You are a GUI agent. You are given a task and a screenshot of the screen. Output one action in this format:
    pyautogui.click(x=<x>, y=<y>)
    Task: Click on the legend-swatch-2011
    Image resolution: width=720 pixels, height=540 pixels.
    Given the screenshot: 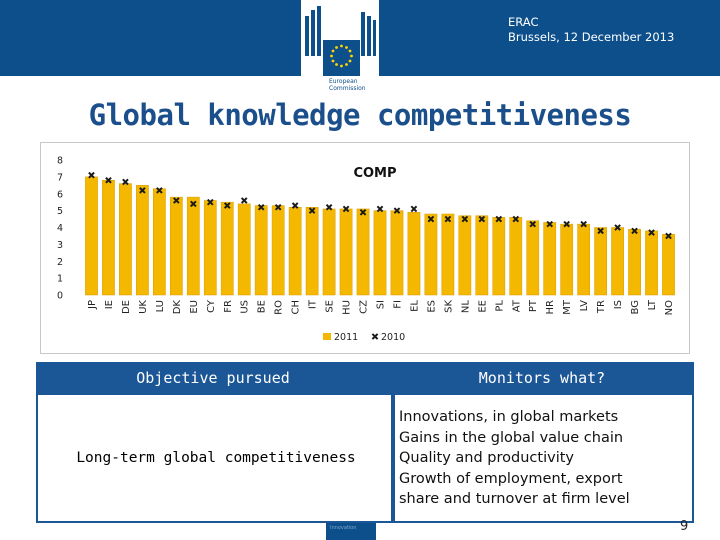 What is the action you would take?
    pyautogui.click(x=327, y=336)
    